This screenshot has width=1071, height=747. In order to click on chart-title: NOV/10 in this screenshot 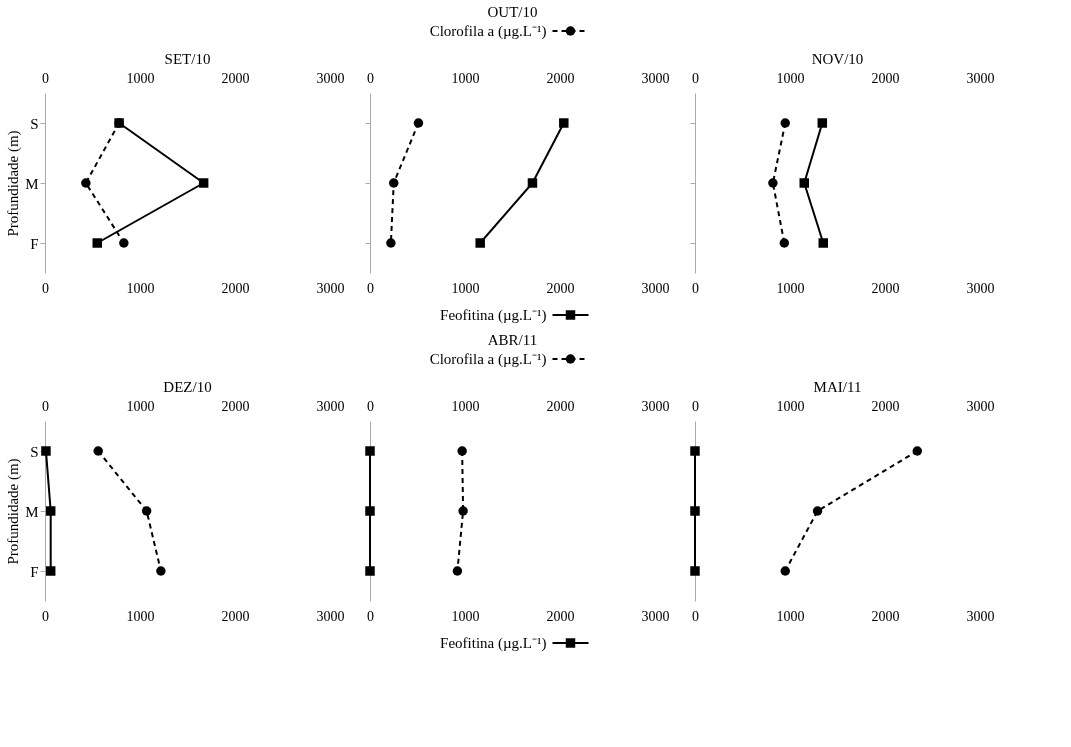, I will do `click(837, 59)`.